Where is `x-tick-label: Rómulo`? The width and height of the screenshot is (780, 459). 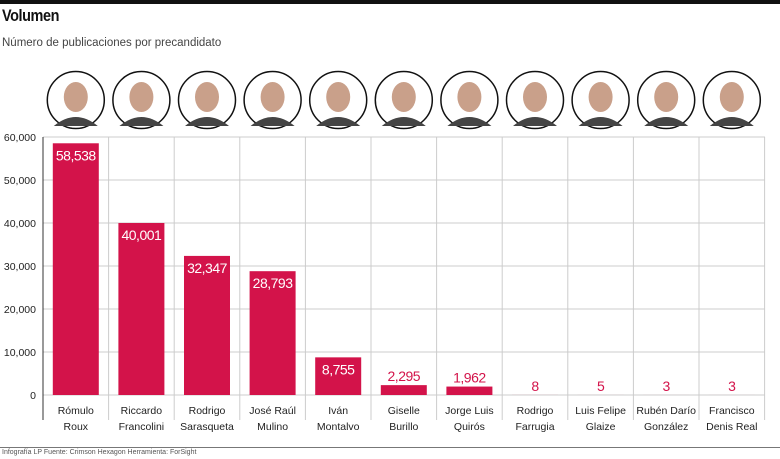
x-tick-label: Rómulo is located at coordinates (76, 411).